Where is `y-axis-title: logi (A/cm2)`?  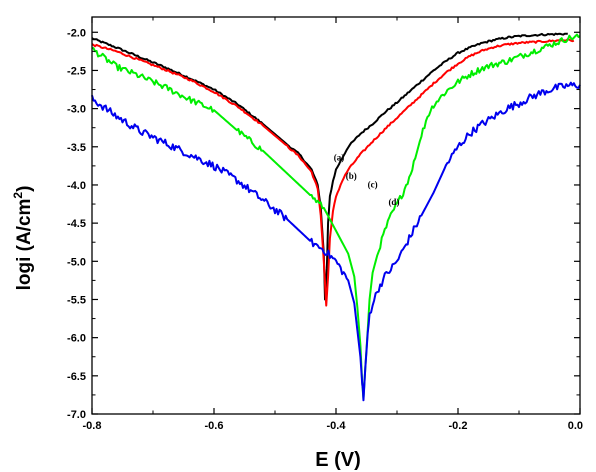
y-axis-title: logi (A/cm2) is located at coordinates (23, 238).